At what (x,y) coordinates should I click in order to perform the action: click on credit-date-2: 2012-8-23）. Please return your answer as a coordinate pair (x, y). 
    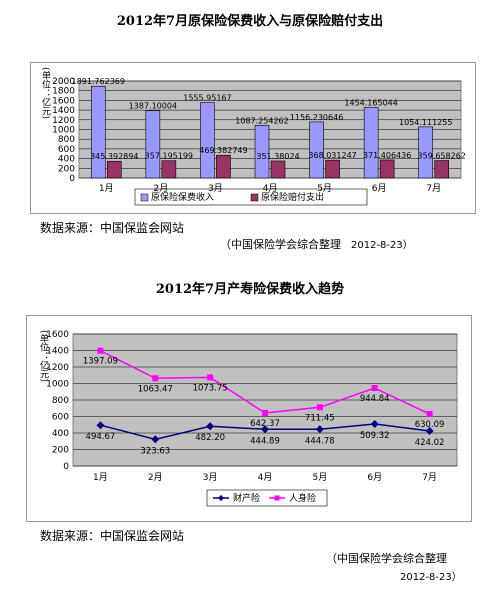
    Looking at the image, I should click on (431, 577).